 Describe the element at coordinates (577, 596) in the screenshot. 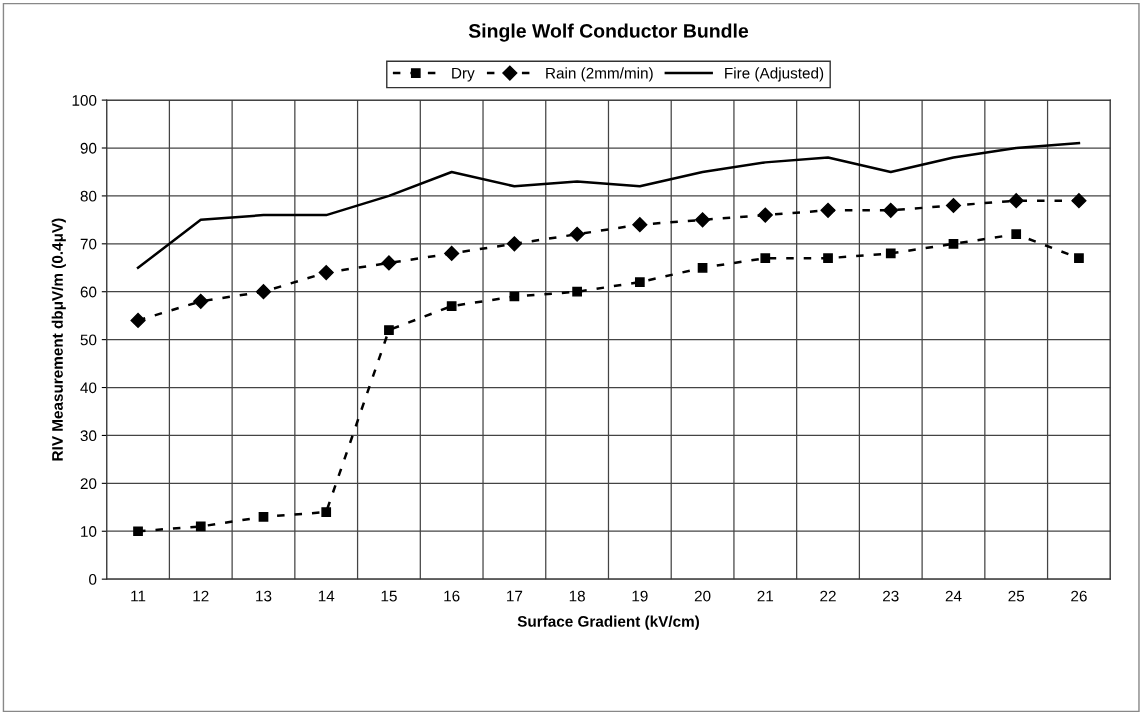

I see `x-tick-label: 18` at that location.